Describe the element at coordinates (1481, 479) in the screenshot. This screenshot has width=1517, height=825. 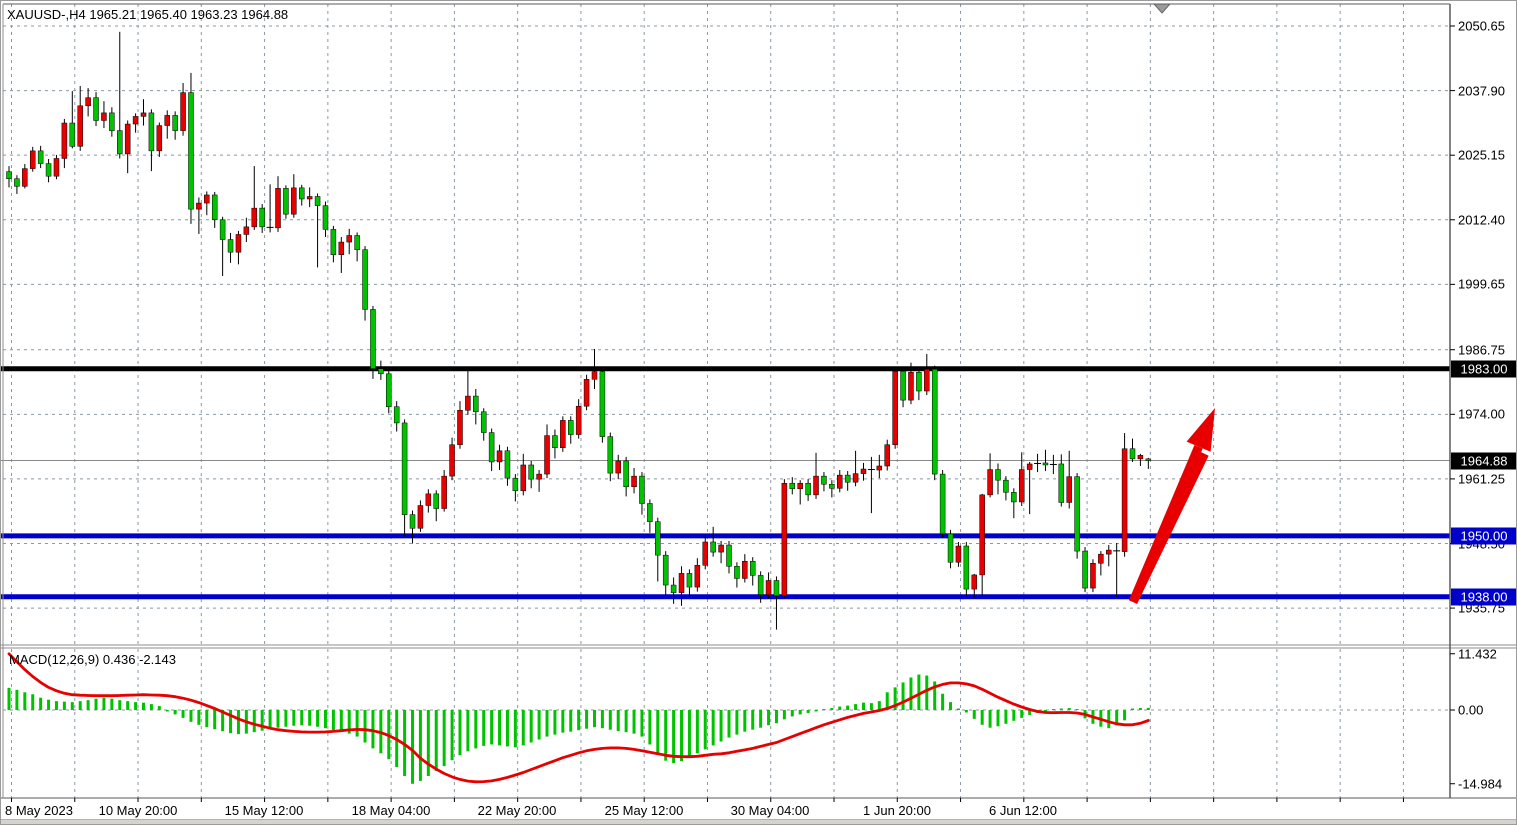
I see `price-axis-label: 1961.25` at that location.